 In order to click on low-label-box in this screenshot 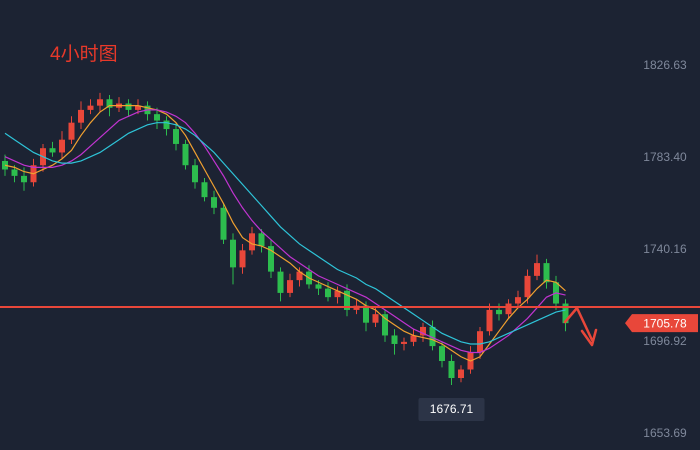, I will do `click(451, 409)`.